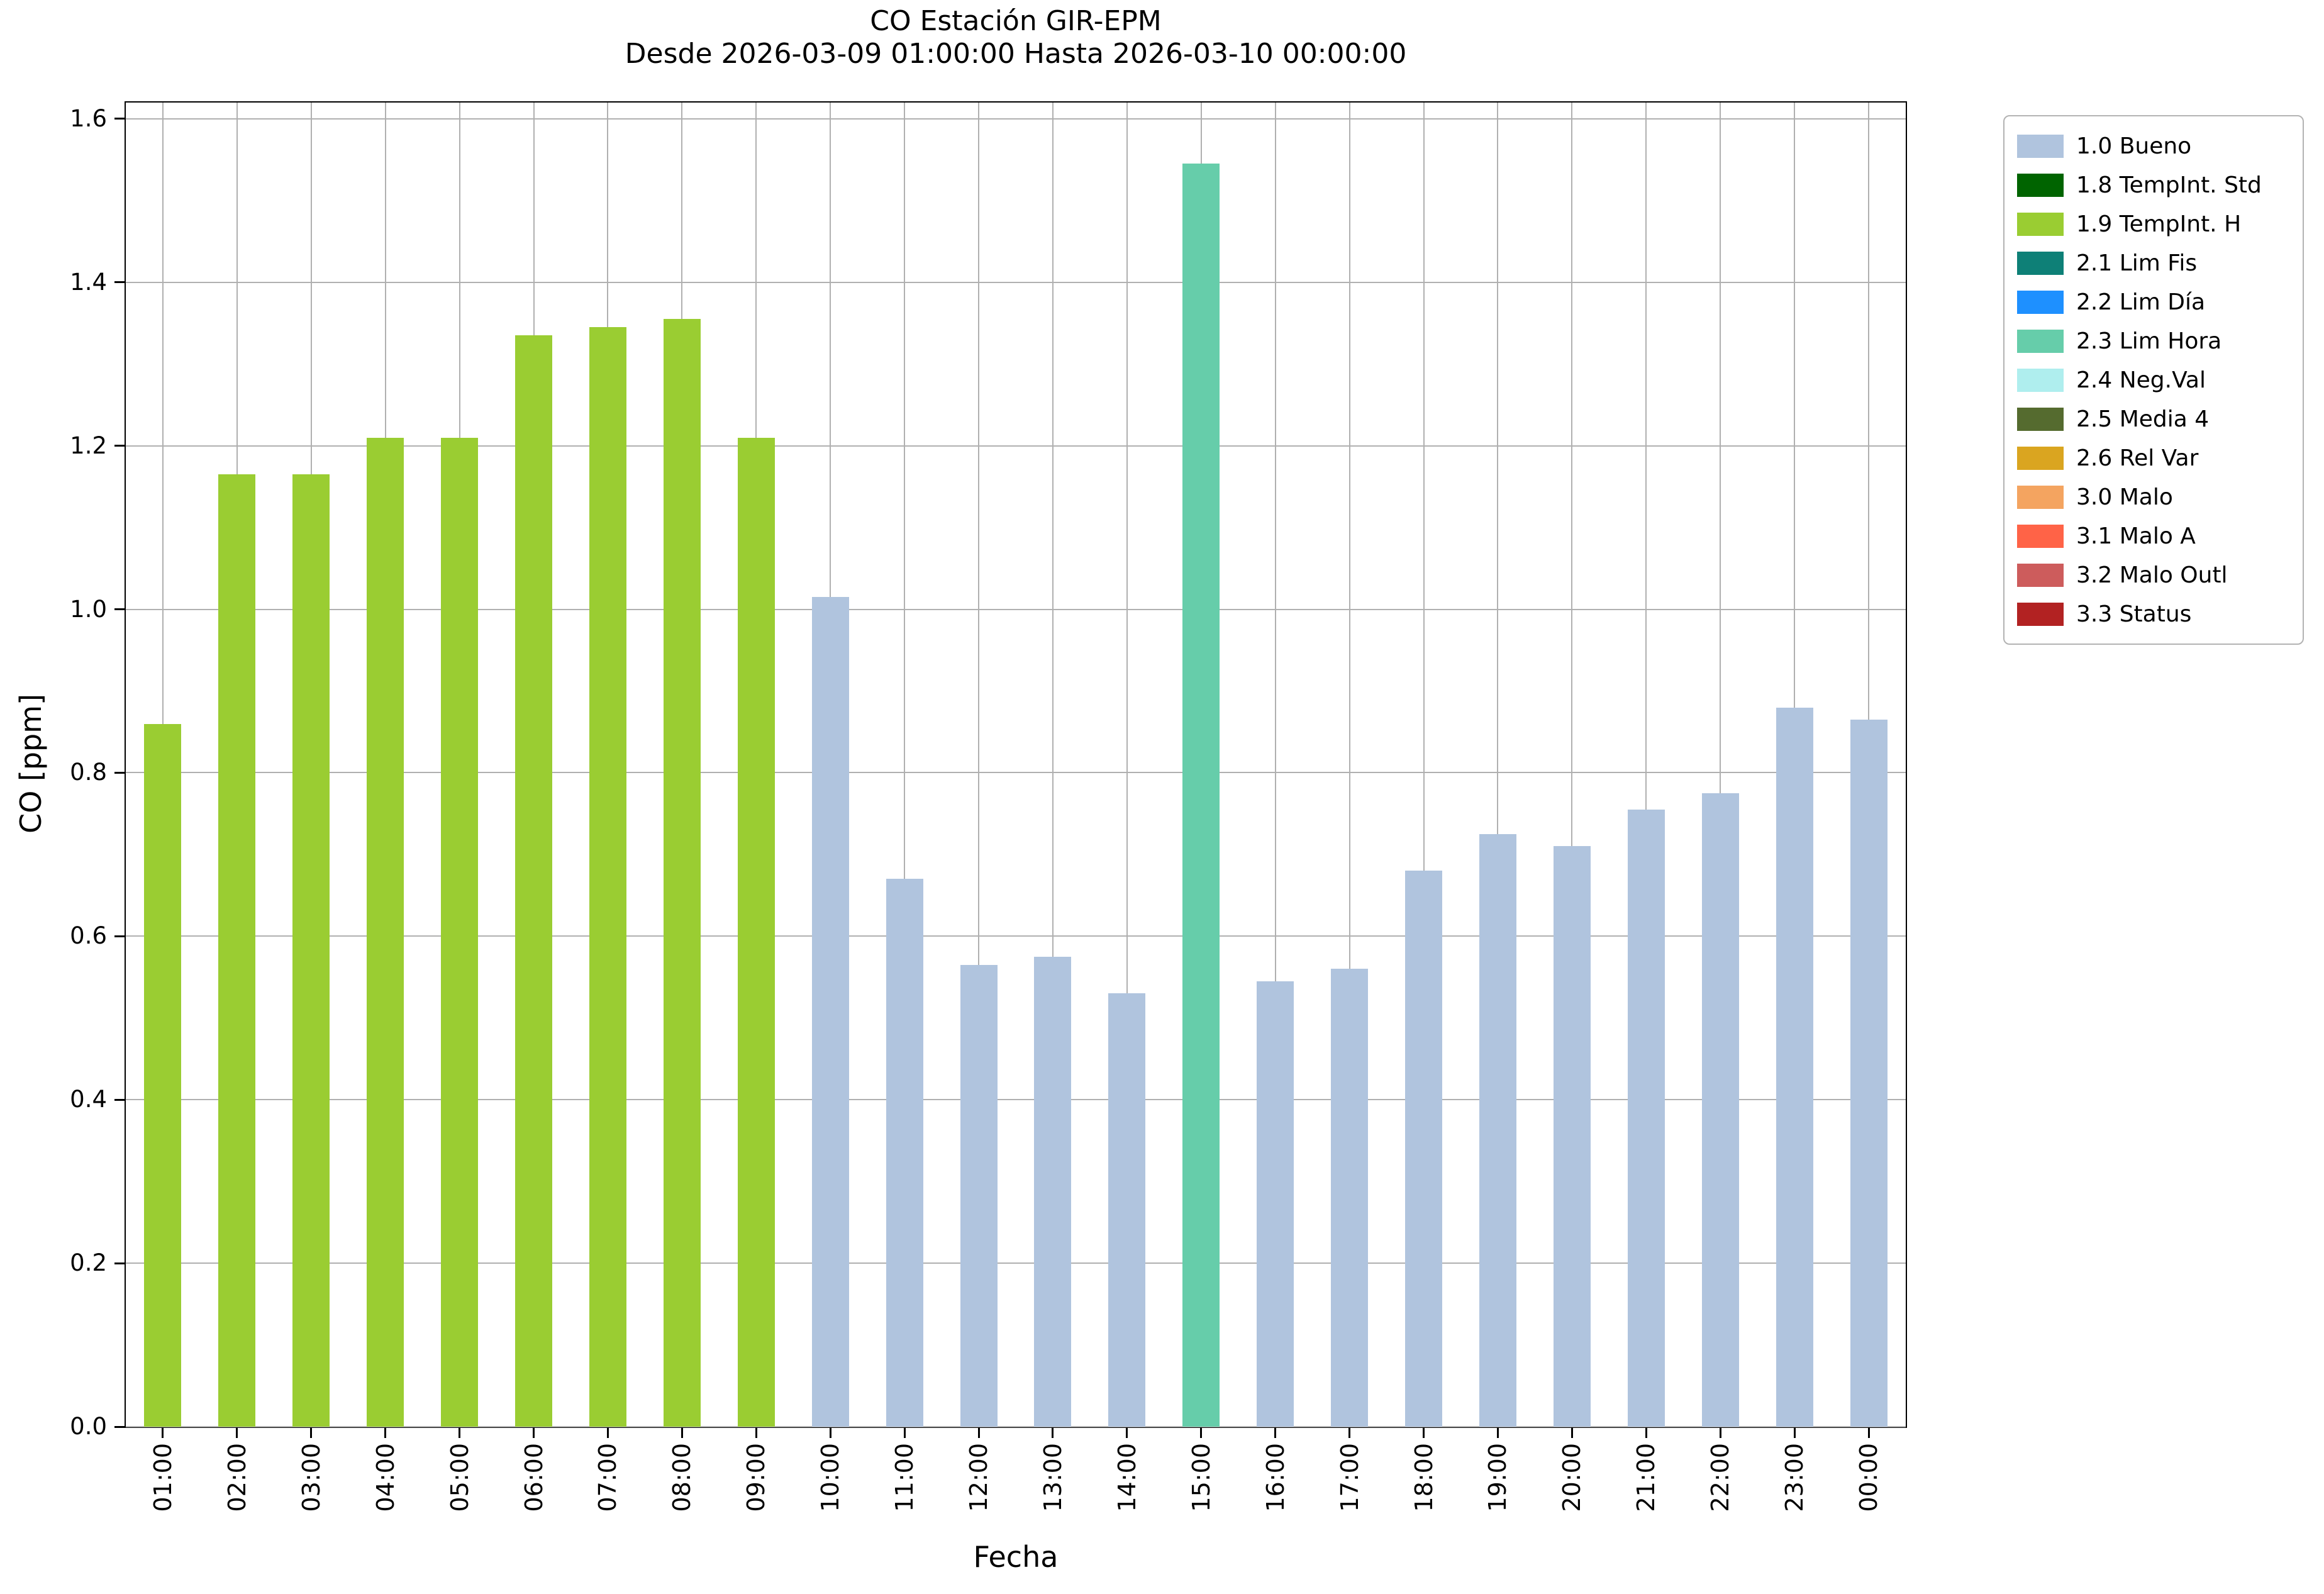 The height and width of the screenshot is (1594, 2324). What do you see at coordinates (1201, 1477) in the screenshot?
I see `x-tick-label: 15:00` at bounding box center [1201, 1477].